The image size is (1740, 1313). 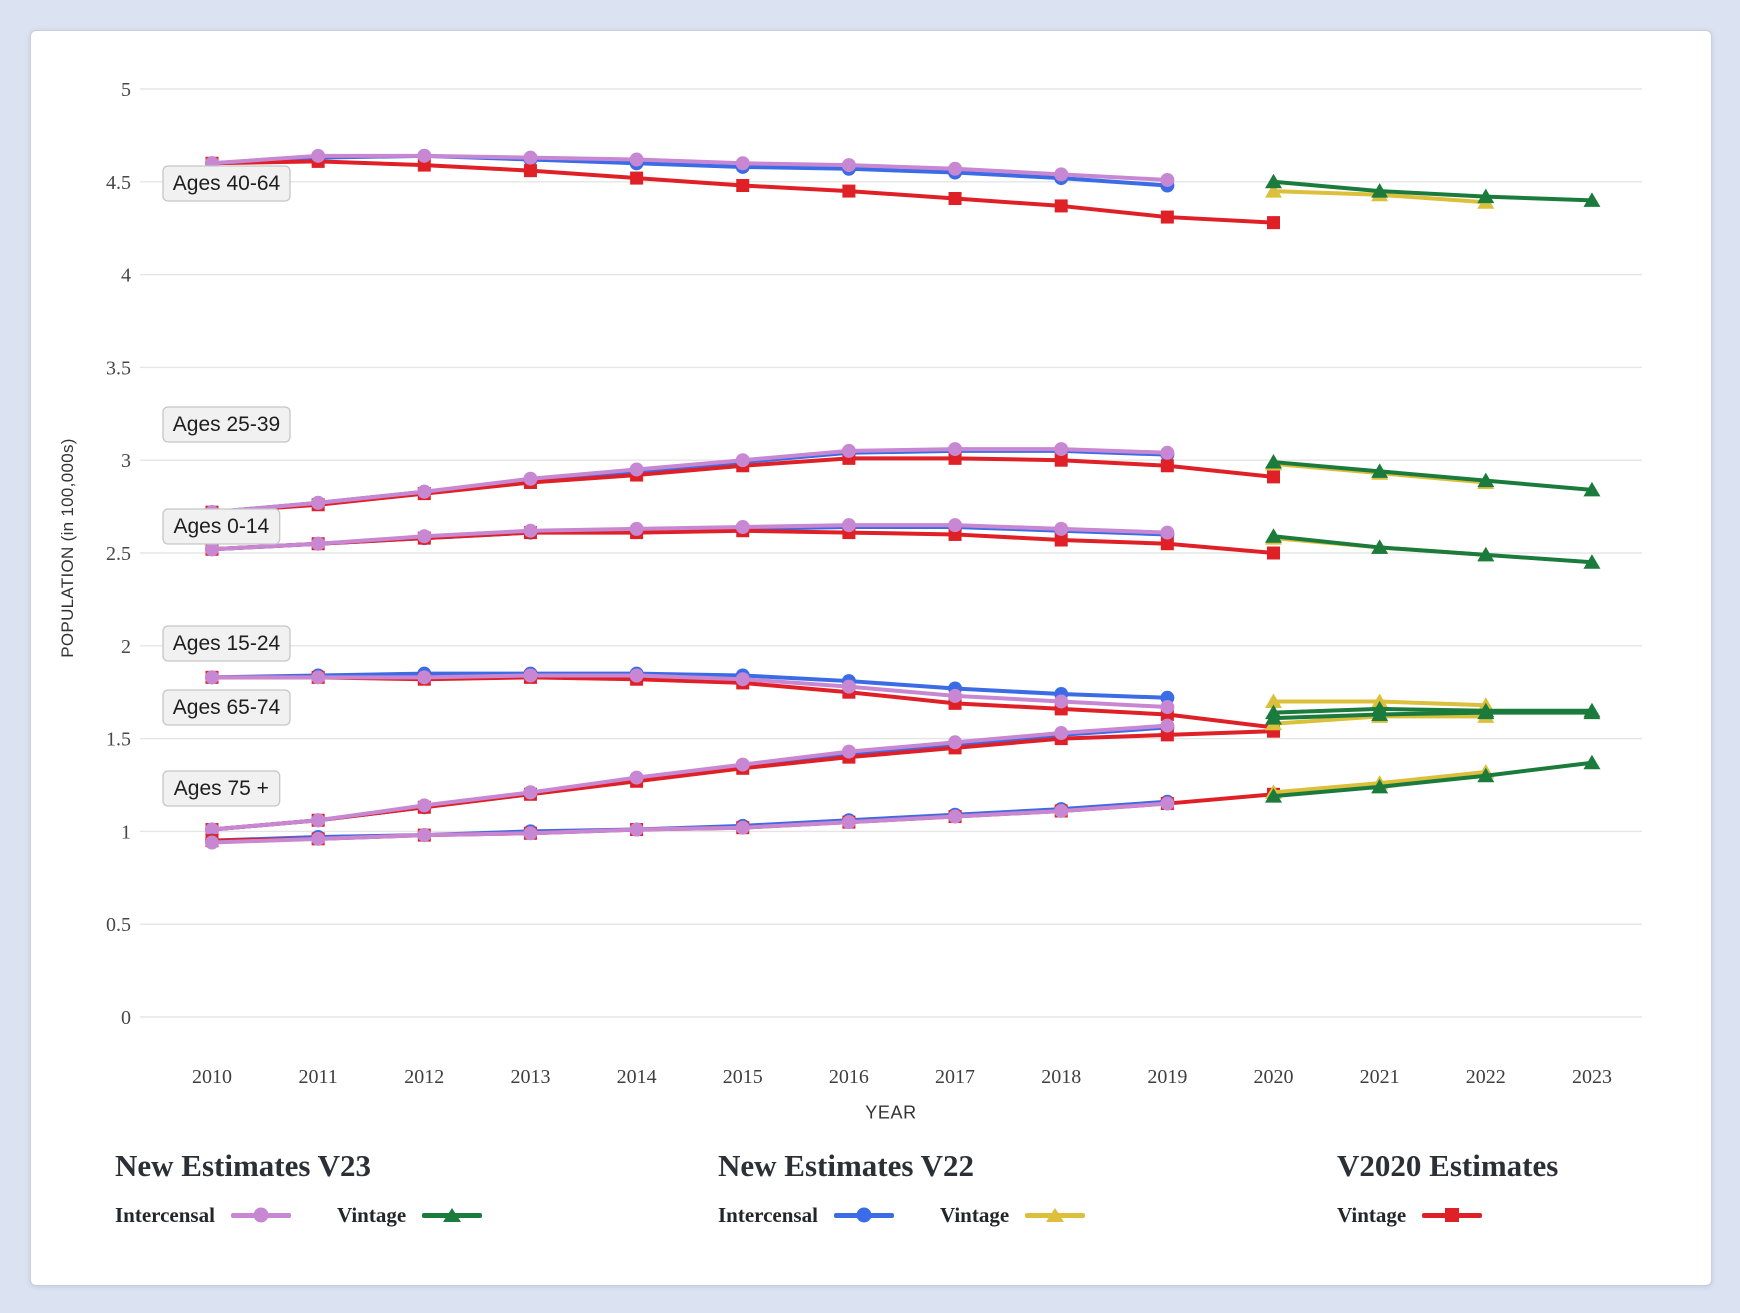 What do you see at coordinates (118, 368) in the screenshot?
I see `y-tick-label: 3.5` at bounding box center [118, 368].